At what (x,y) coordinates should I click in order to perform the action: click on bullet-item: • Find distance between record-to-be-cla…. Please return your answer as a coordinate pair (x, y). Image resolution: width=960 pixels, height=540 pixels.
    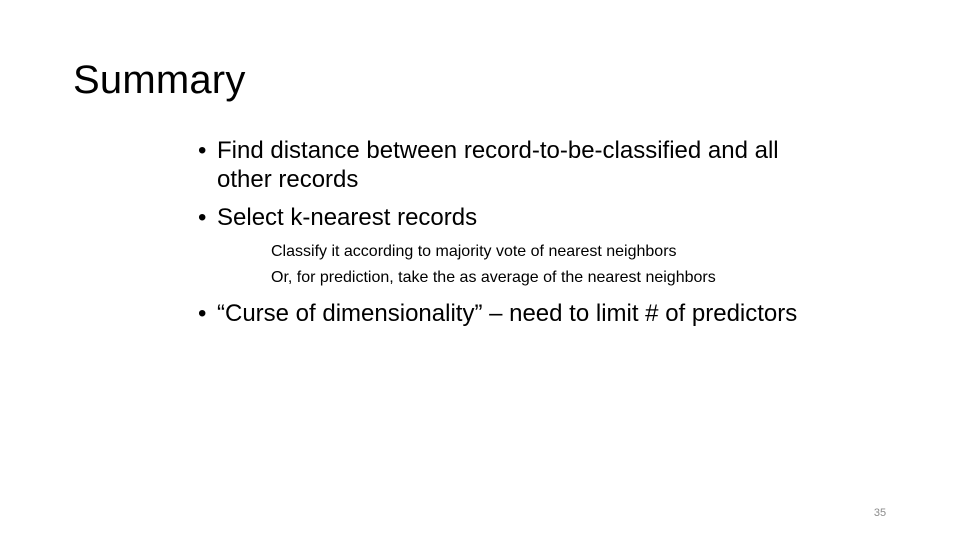
    Looking at the image, I should click on (508, 165).